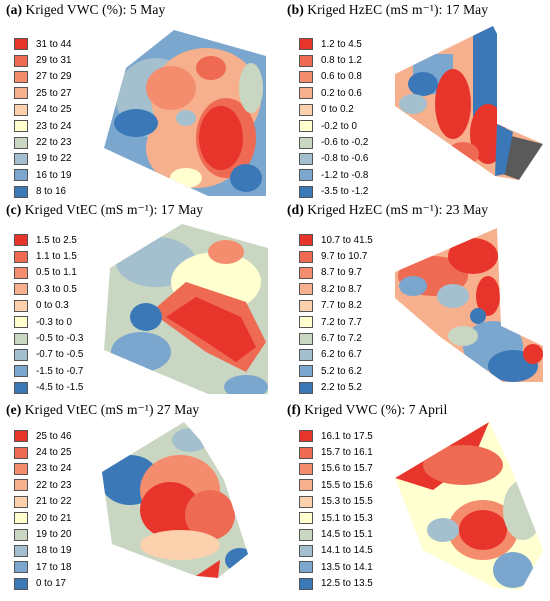 The image size is (550, 601). What do you see at coordinates (54, 77) in the screenshot?
I see `legend-label: 27 to 29` at bounding box center [54, 77].